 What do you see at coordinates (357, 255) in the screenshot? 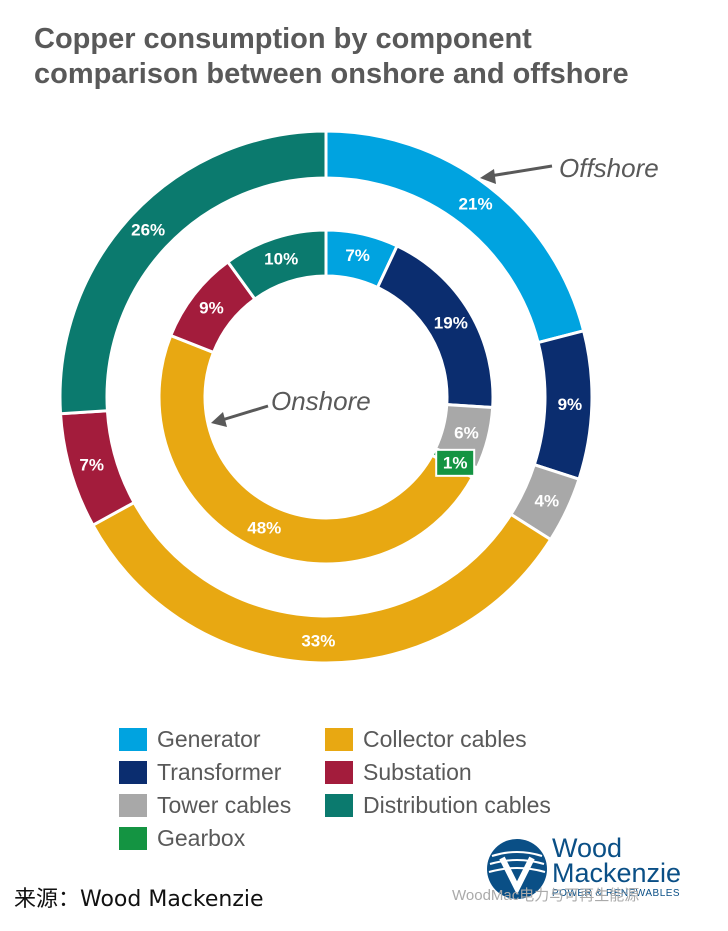
I see `onshore-data-label-generator: 7%` at bounding box center [357, 255].